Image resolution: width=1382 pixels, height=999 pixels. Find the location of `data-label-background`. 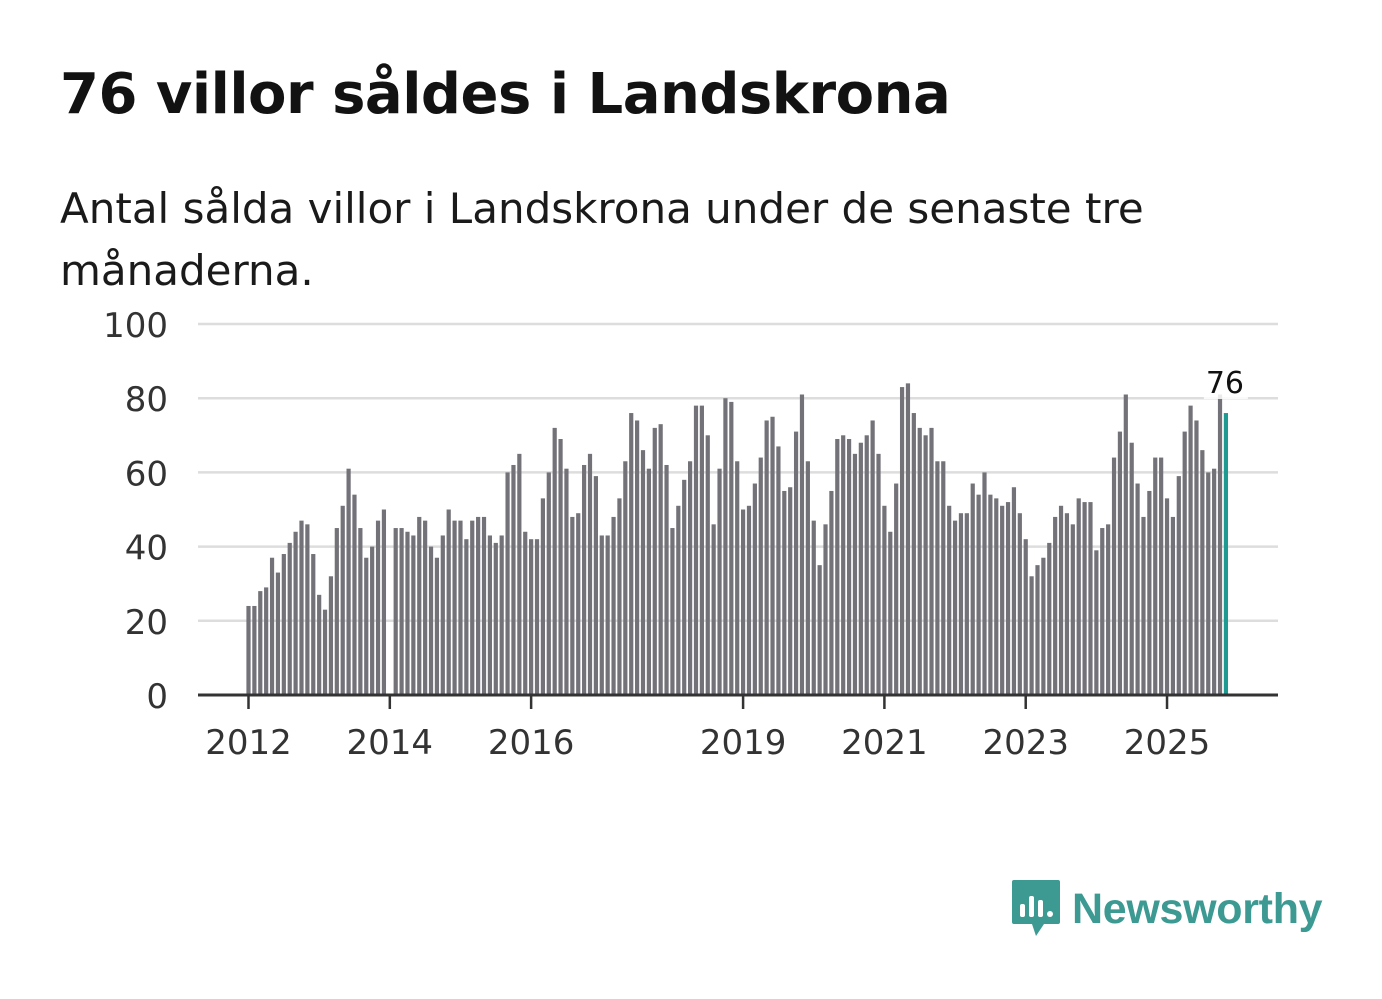

data-label-background is located at coordinates (1225, 382).